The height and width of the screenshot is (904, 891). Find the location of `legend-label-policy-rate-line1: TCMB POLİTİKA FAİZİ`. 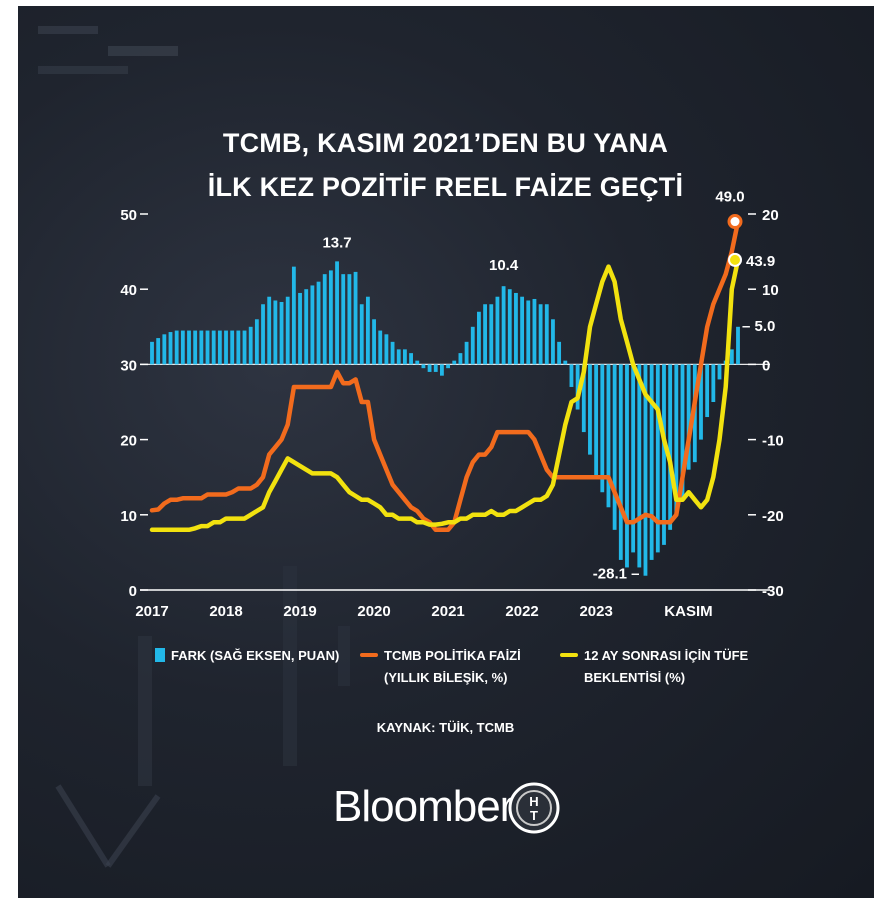

legend-label-policy-rate-line1: TCMB POLİTİKA FAİZİ is located at coordinates (452, 655).